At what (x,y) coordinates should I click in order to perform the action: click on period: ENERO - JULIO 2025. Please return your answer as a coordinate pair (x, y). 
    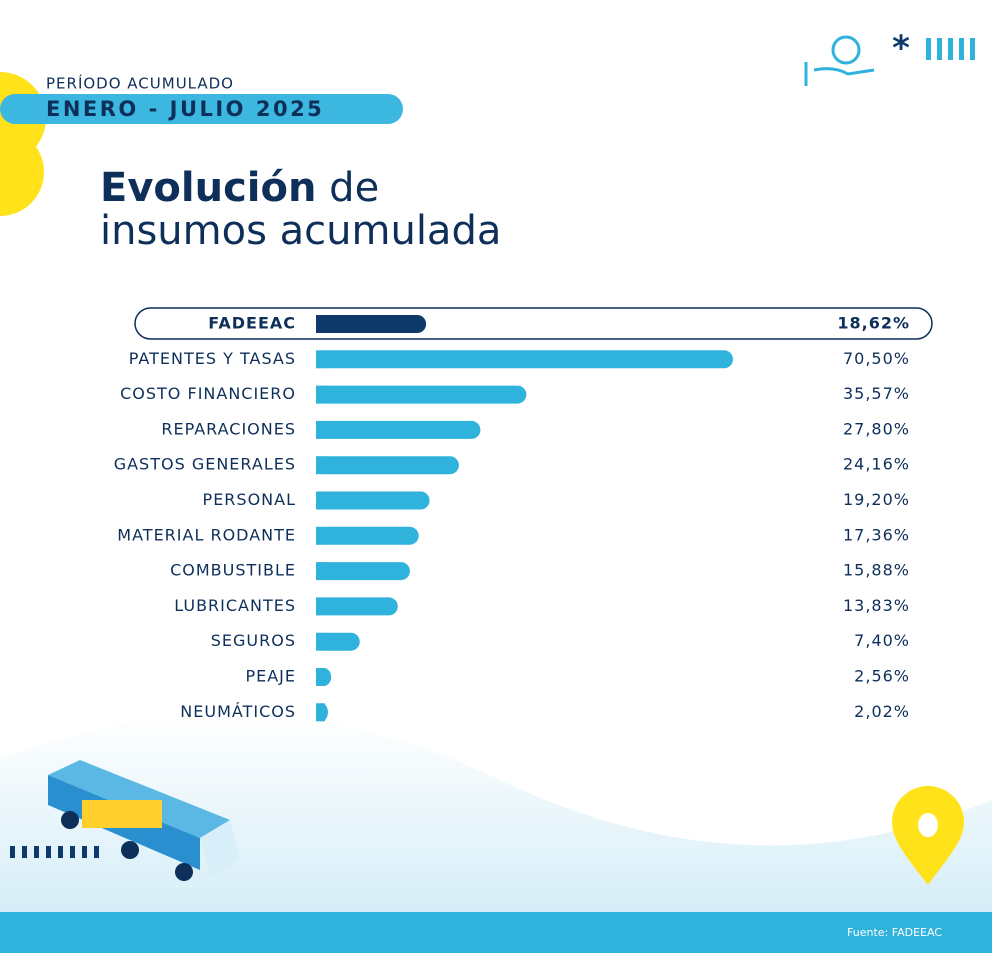
    Looking at the image, I should click on (185, 109).